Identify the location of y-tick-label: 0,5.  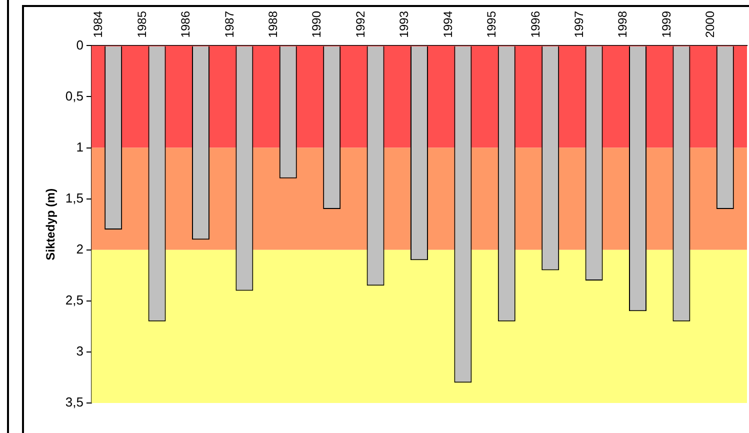
(74, 96).